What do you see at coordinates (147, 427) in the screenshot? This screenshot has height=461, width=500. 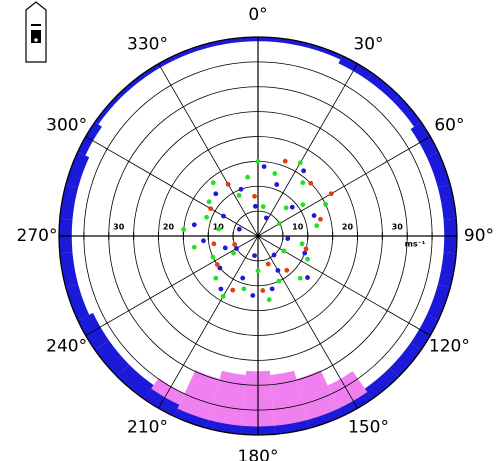 I see `angle-label: 210°` at bounding box center [147, 427].